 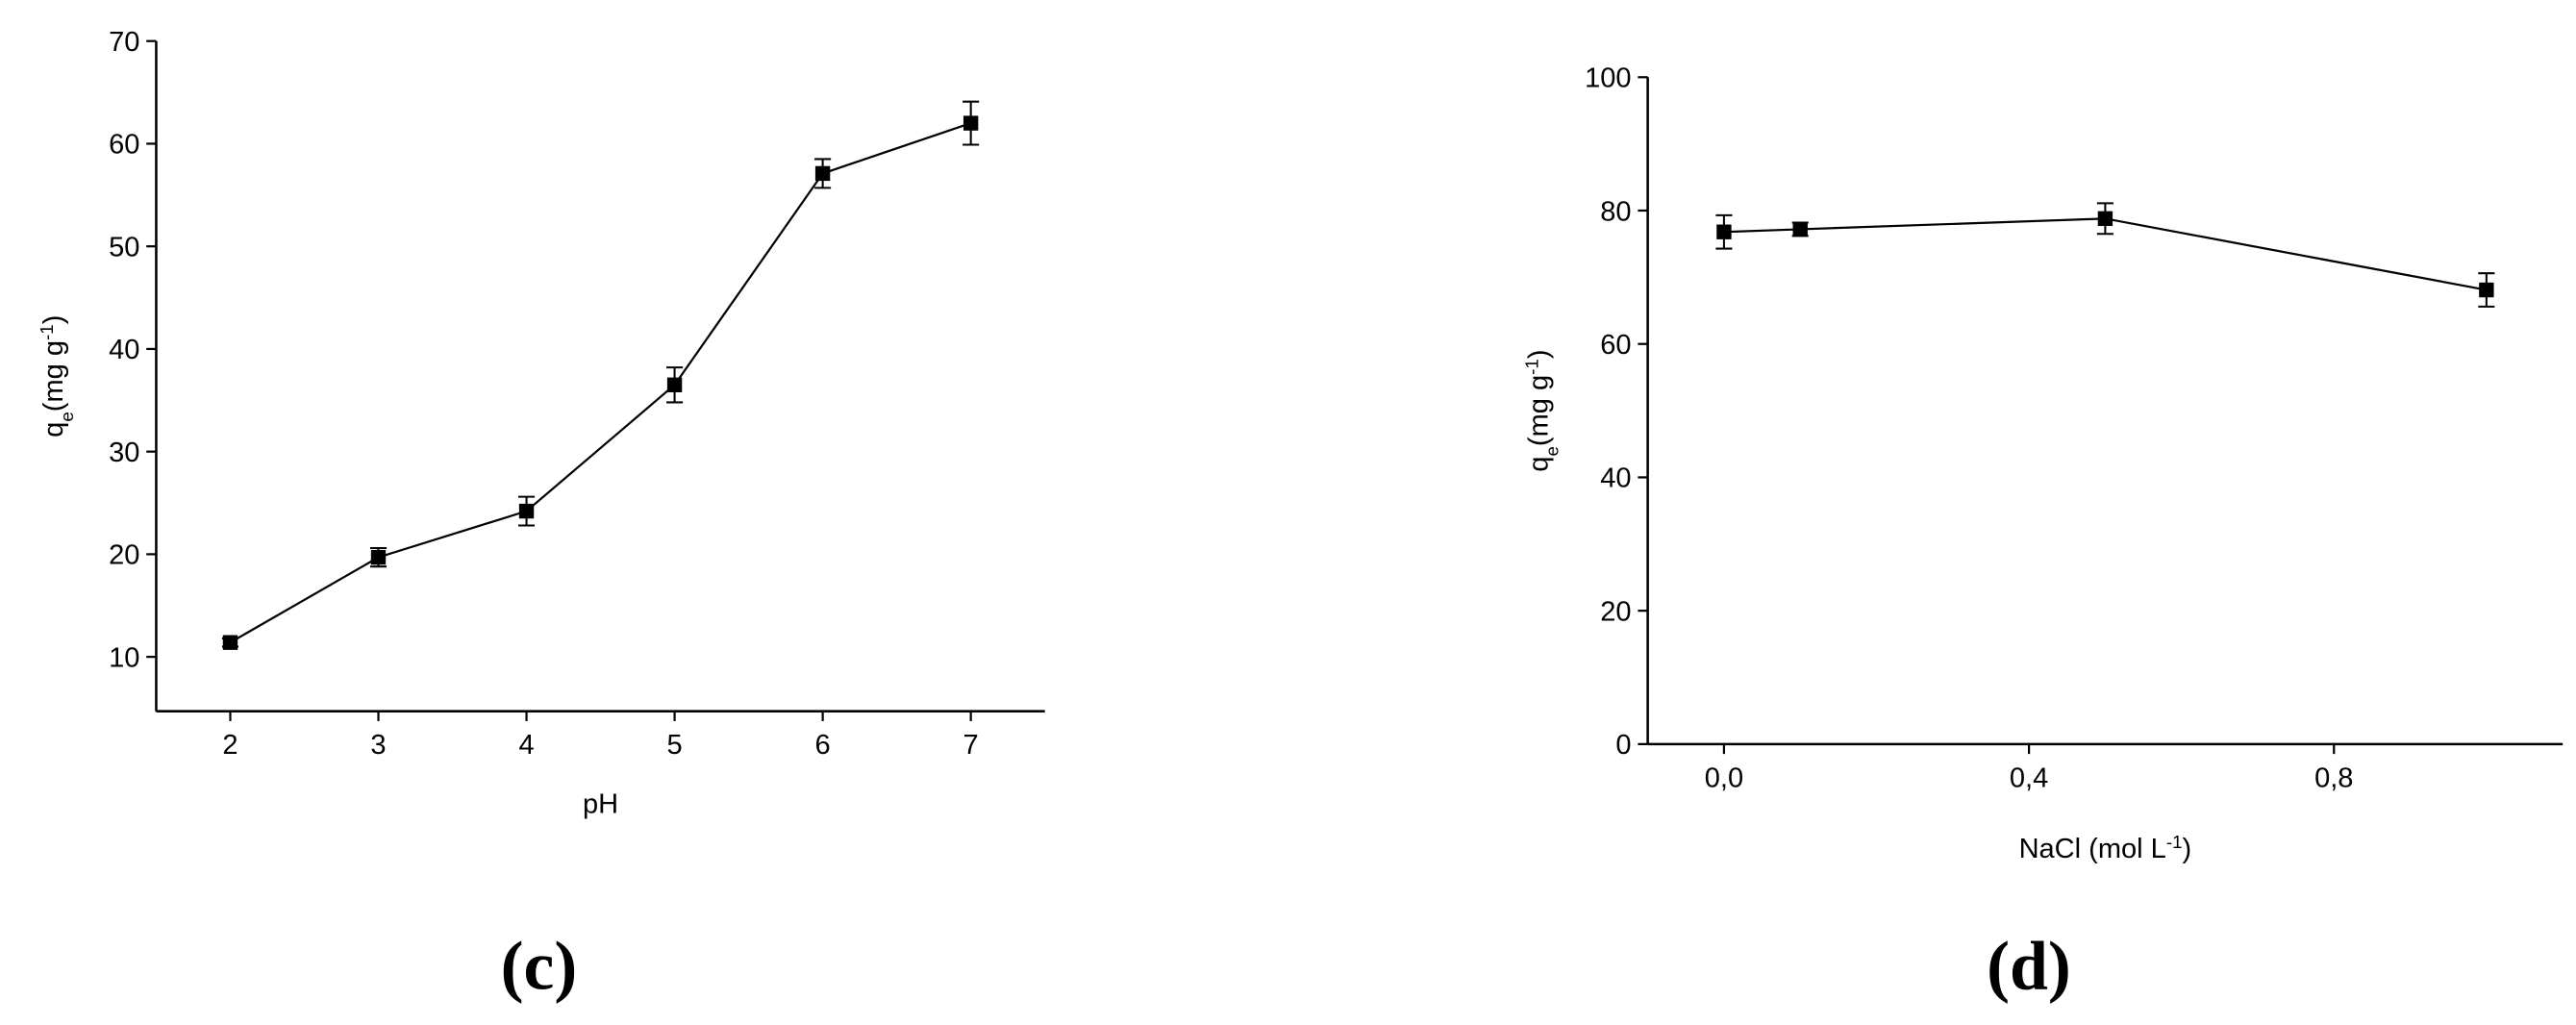 I want to click on x-axis-label: pH, so click(x=600, y=805).